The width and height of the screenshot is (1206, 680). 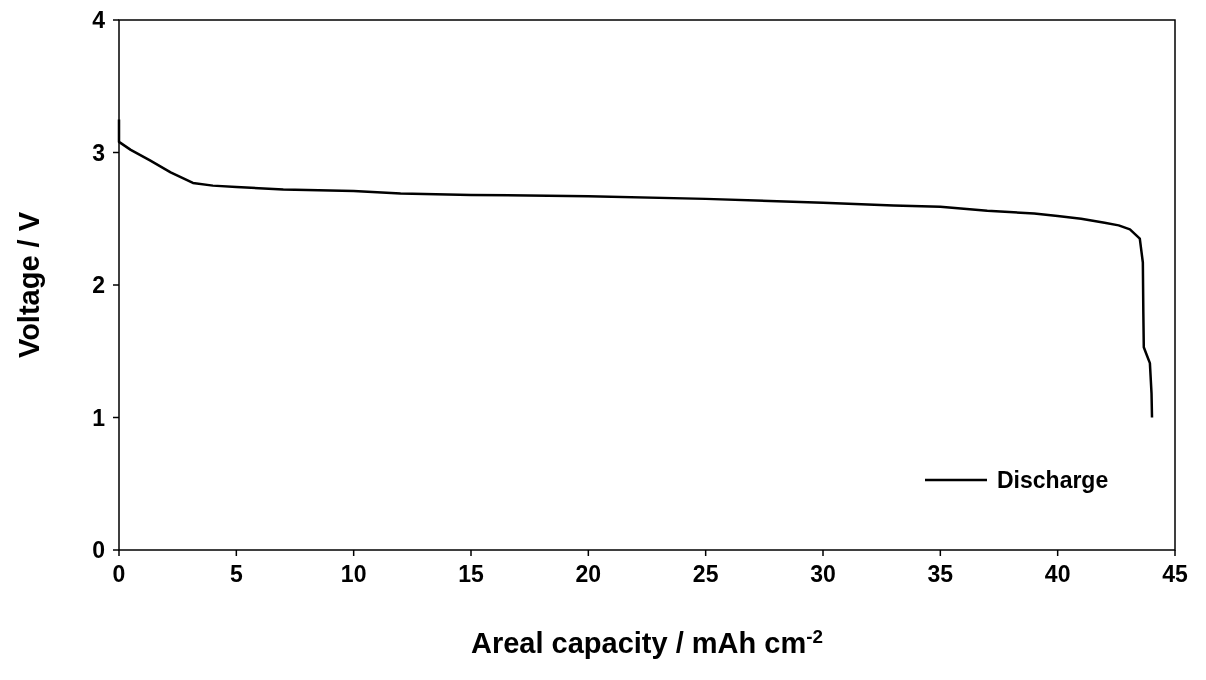 What do you see at coordinates (119, 574) in the screenshot?
I see `x-tick-label: 0` at bounding box center [119, 574].